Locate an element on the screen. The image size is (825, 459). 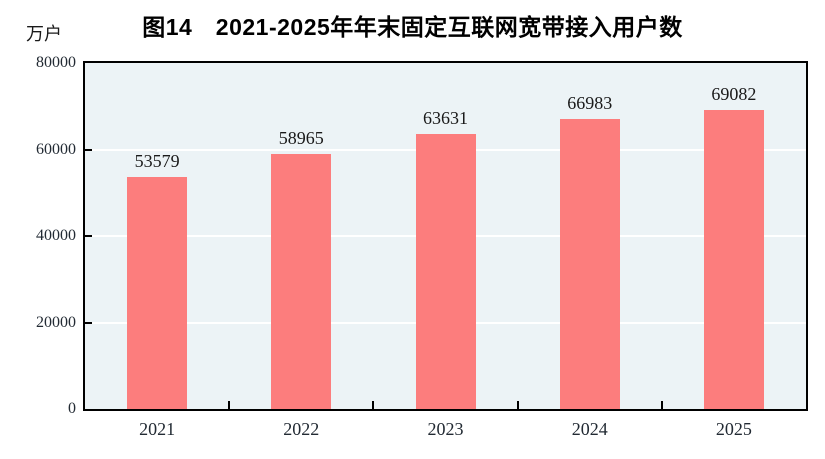
y-axis-tick-label-20000: 20000 is located at coordinates (56, 322).